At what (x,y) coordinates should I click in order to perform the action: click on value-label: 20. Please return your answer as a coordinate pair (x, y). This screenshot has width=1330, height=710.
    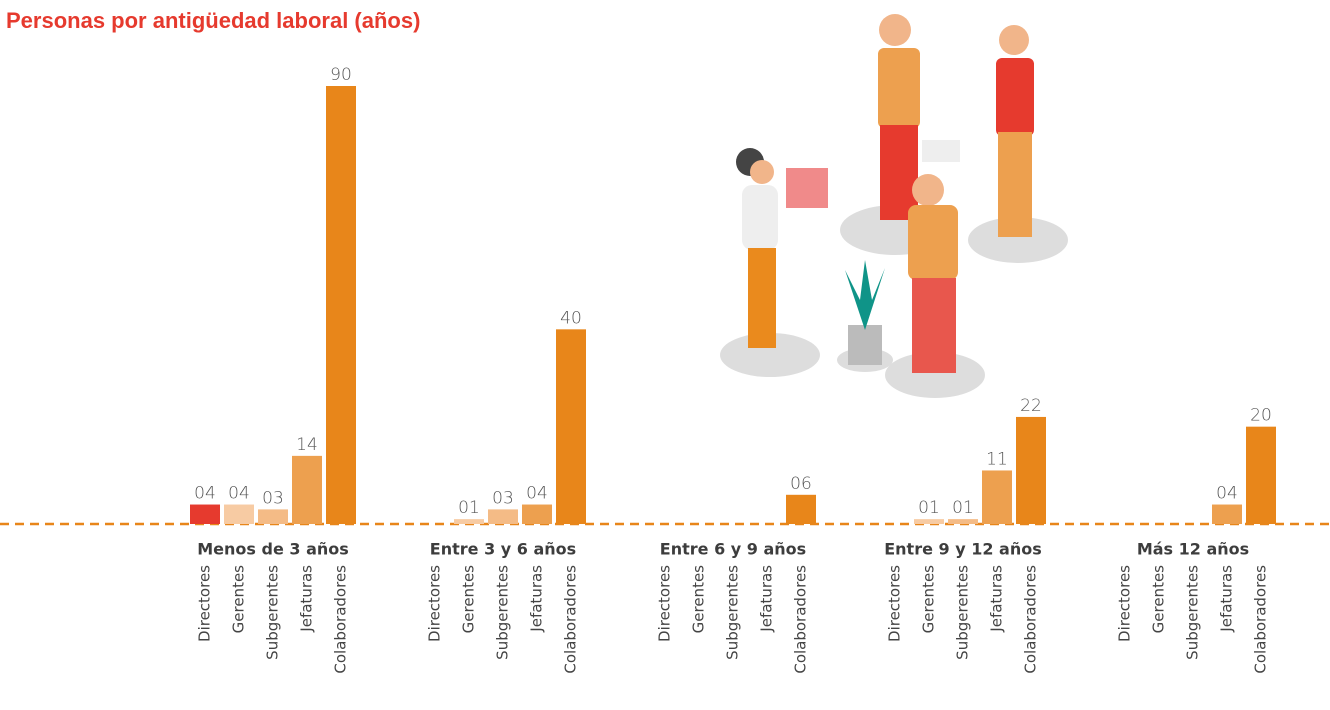
    Looking at the image, I should click on (1261, 416).